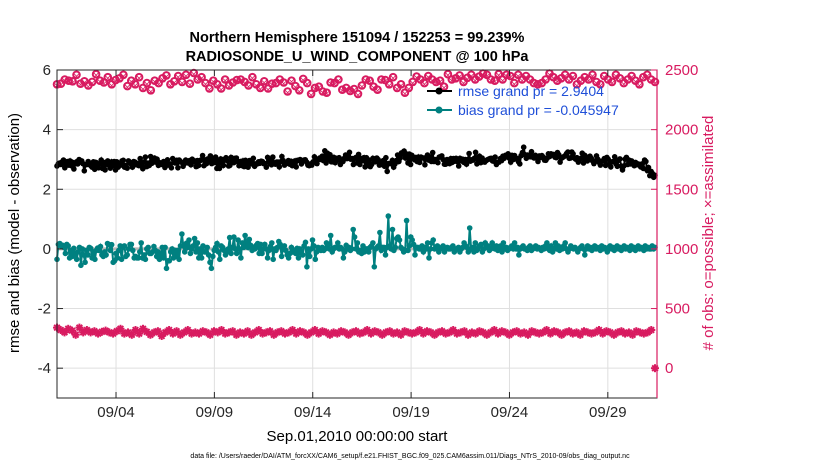 The height and width of the screenshot is (470, 830). I want to click on y-tick-label-left: 0, so click(47, 249).